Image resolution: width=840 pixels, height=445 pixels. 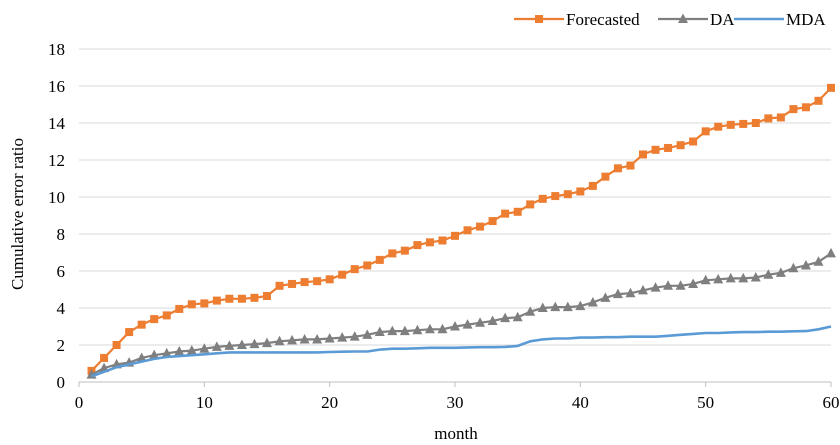 I want to click on x-tick-label: 20, so click(x=329, y=402).